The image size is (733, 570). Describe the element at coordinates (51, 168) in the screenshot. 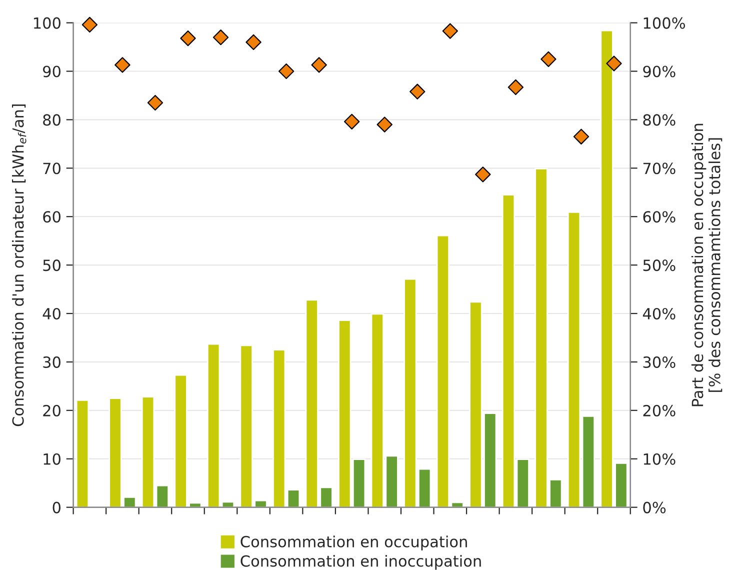

I see `y-tick-label: 70` at that location.